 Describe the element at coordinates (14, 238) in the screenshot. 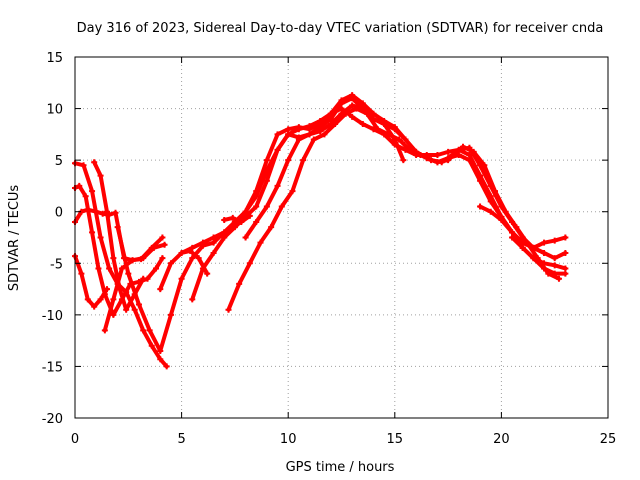

I see `y-axis-label: SDTVAR / TECUs` at that location.